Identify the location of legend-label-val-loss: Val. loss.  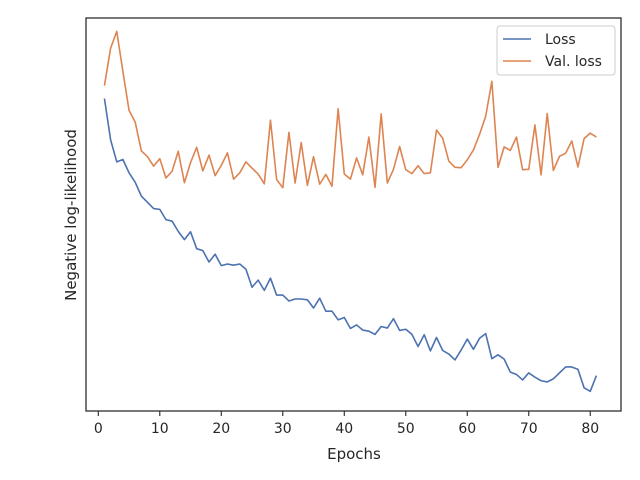
(573, 62).